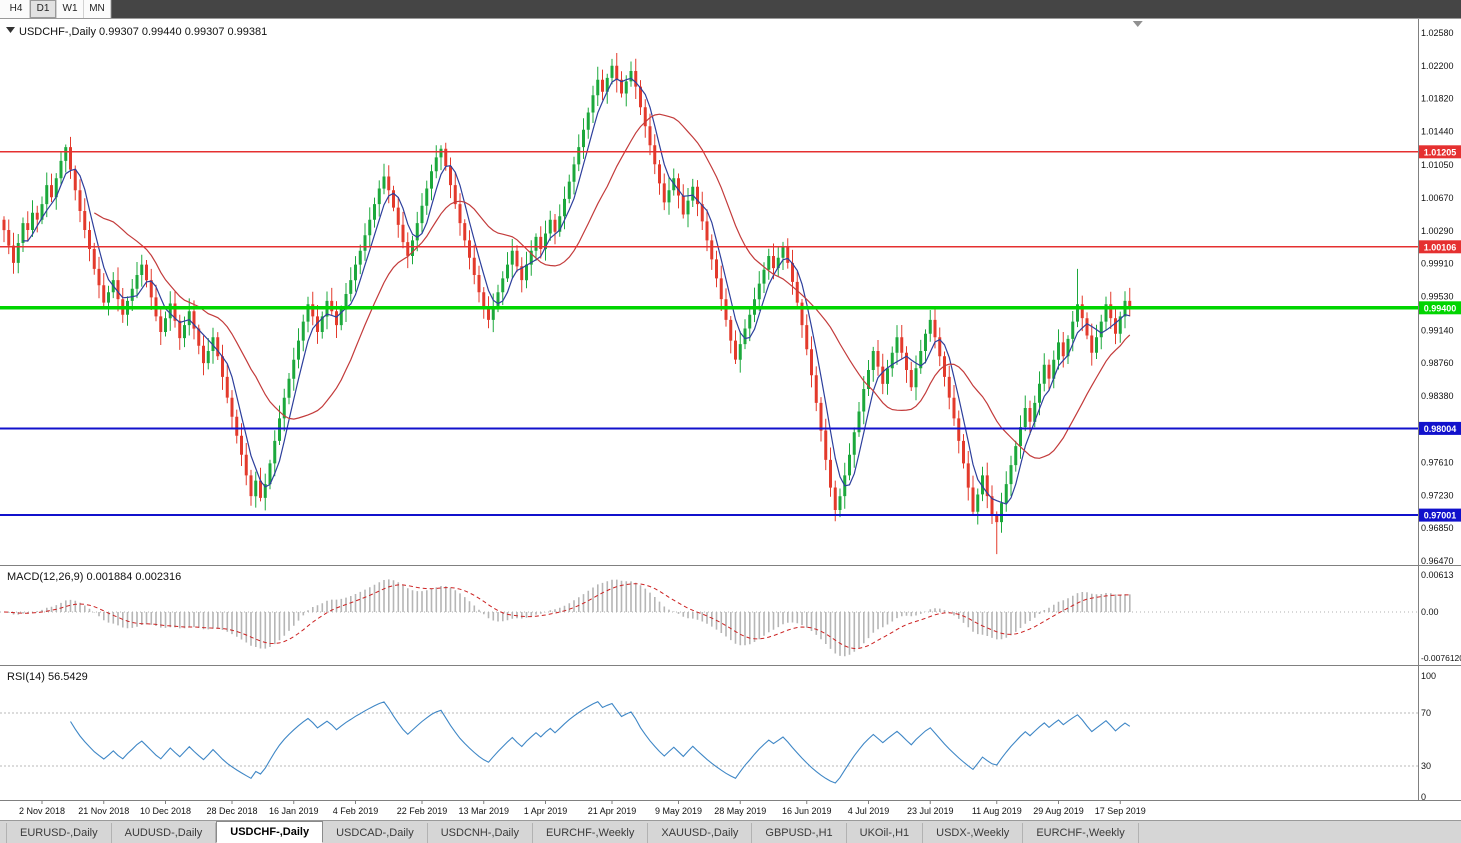  I want to click on chart-tab-eurusd-daily: EURUSD-,Daily, so click(59, 833).